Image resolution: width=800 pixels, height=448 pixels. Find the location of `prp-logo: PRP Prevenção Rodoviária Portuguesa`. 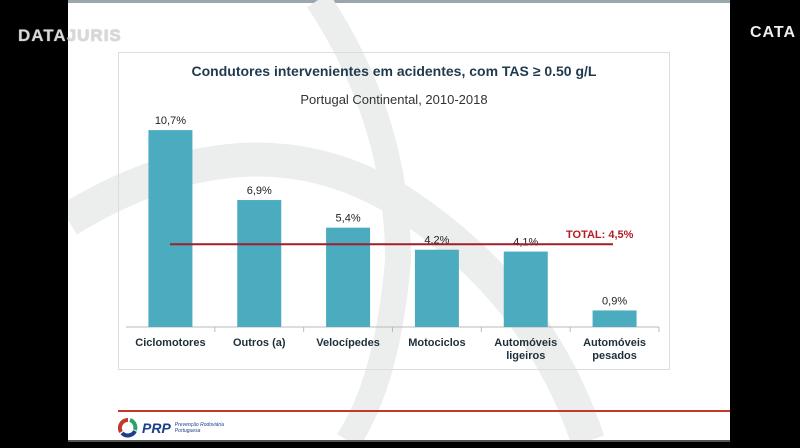

prp-logo: PRP Prevenção Rodoviária Portuguesa is located at coordinates (171, 428).